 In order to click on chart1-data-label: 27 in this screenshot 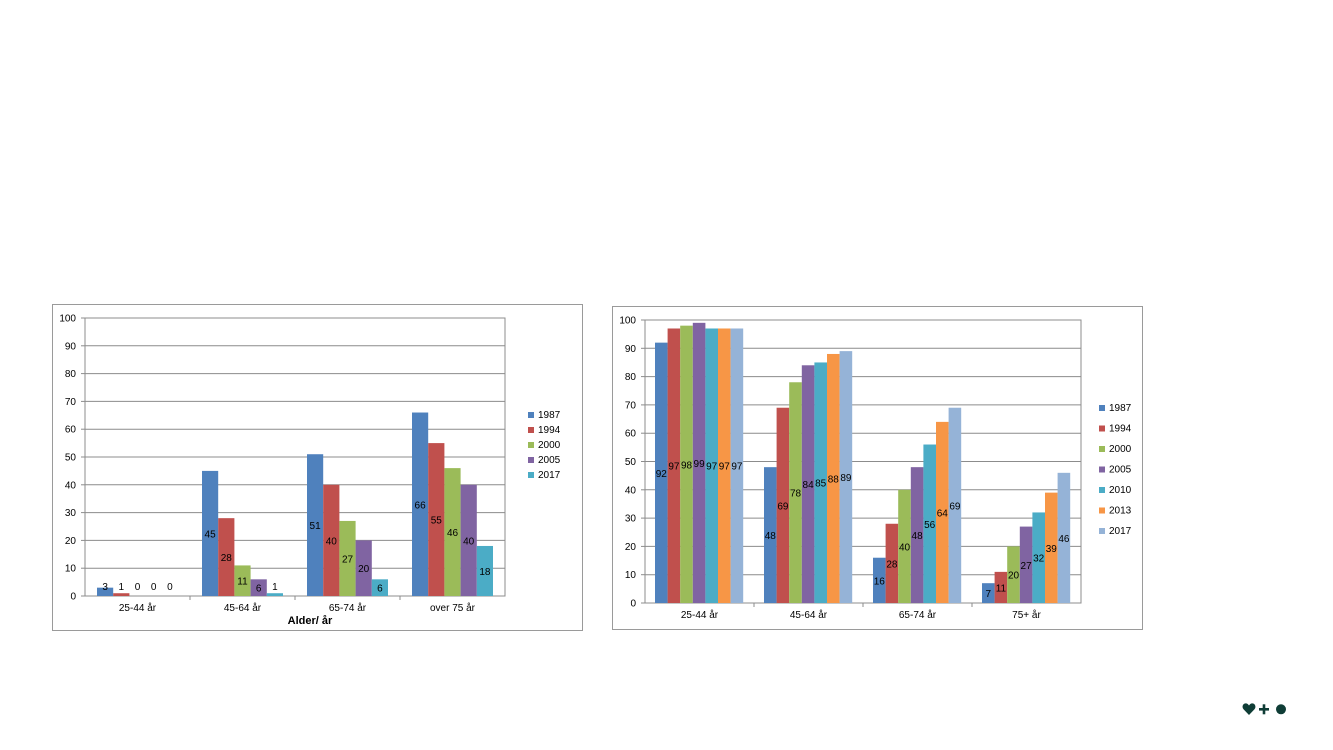, I will do `click(348, 559)`.